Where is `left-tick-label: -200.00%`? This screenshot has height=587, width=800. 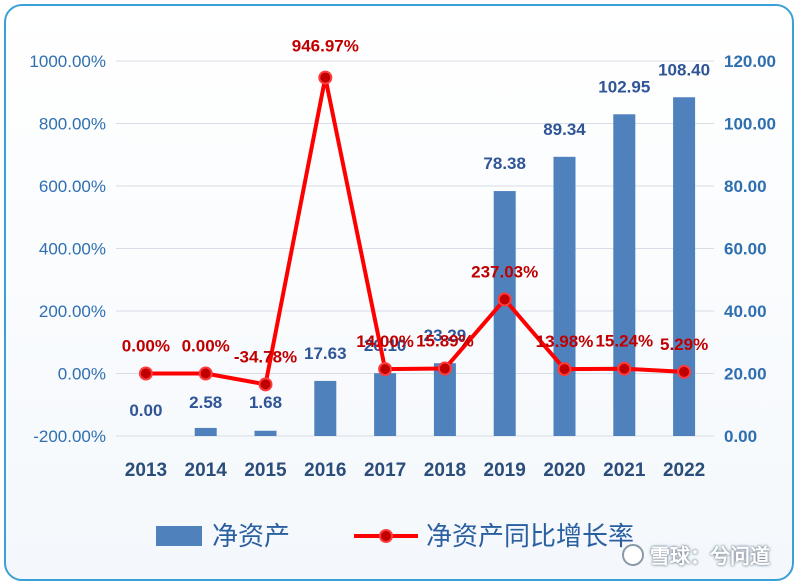
left-tick-label: -200.00% is located at coordinates (69, 436).